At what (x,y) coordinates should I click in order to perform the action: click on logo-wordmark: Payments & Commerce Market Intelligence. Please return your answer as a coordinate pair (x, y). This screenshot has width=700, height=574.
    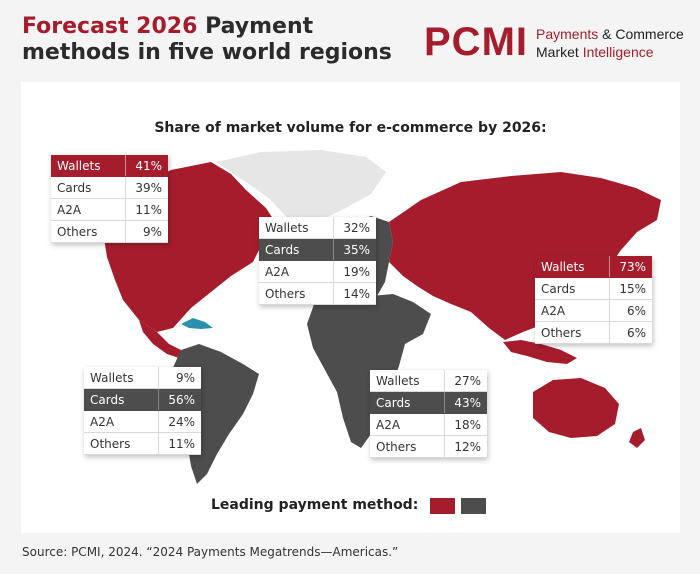
    Looking at the image, I should click on (610, 43).